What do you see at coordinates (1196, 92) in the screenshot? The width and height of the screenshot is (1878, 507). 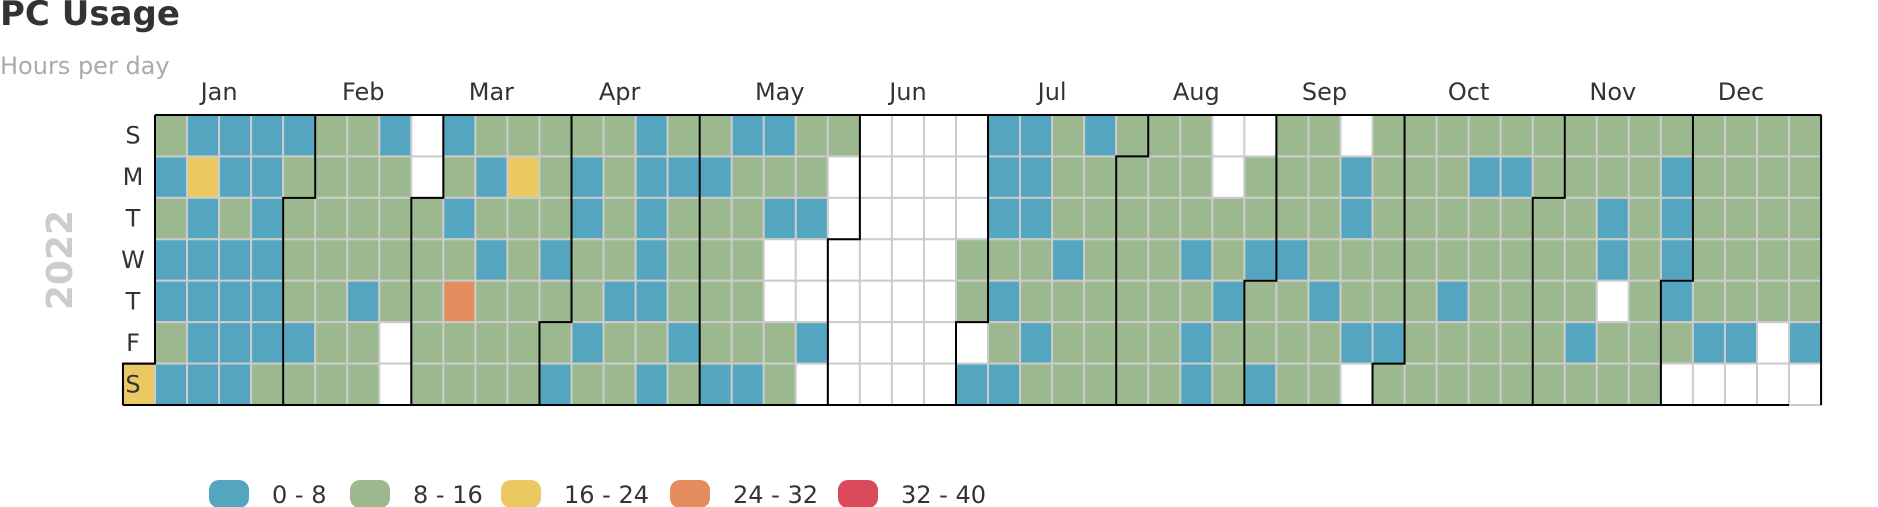 I see `month-label: Aug` at bounding box center [1196, 92].